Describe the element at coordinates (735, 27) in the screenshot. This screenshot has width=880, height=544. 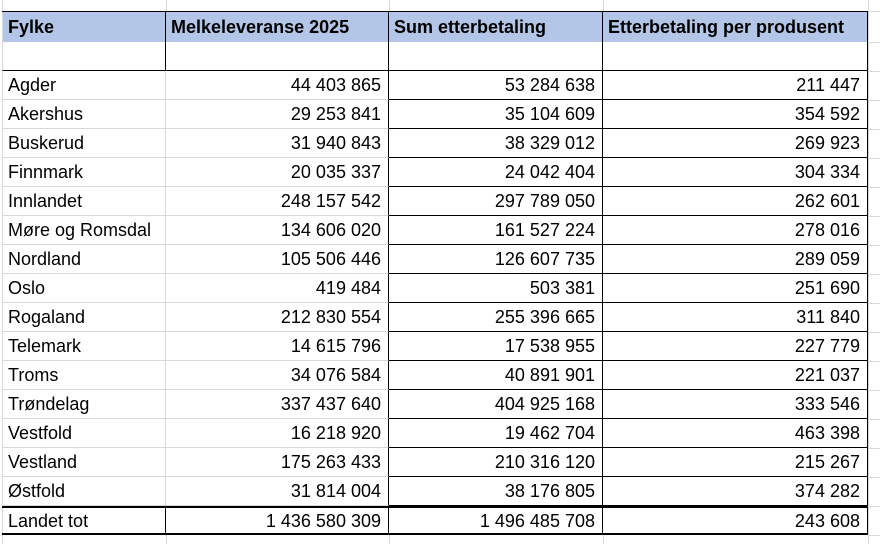
I see `column-header-etterbetaling-per-produsent: Etterbetaling per produsent` at that location.